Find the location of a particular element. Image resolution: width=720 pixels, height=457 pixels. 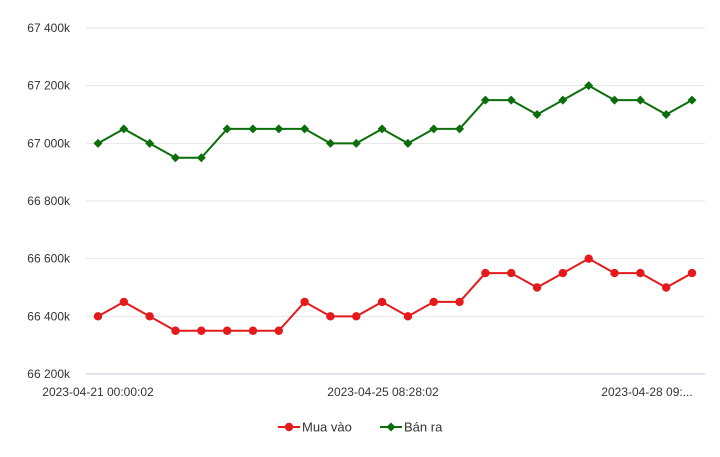

y-tick-label: 66 600k is located at coordinates (49, 259).